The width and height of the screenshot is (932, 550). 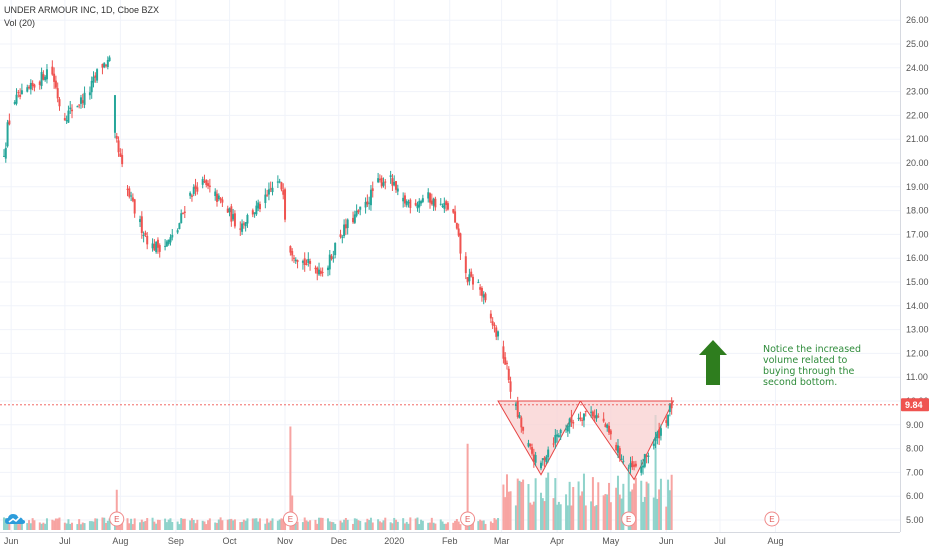 What do you see at coordinates (917, 163) in the screenshot?
I see `y-tick-label: 20.00` at bounding box center [917, 163].